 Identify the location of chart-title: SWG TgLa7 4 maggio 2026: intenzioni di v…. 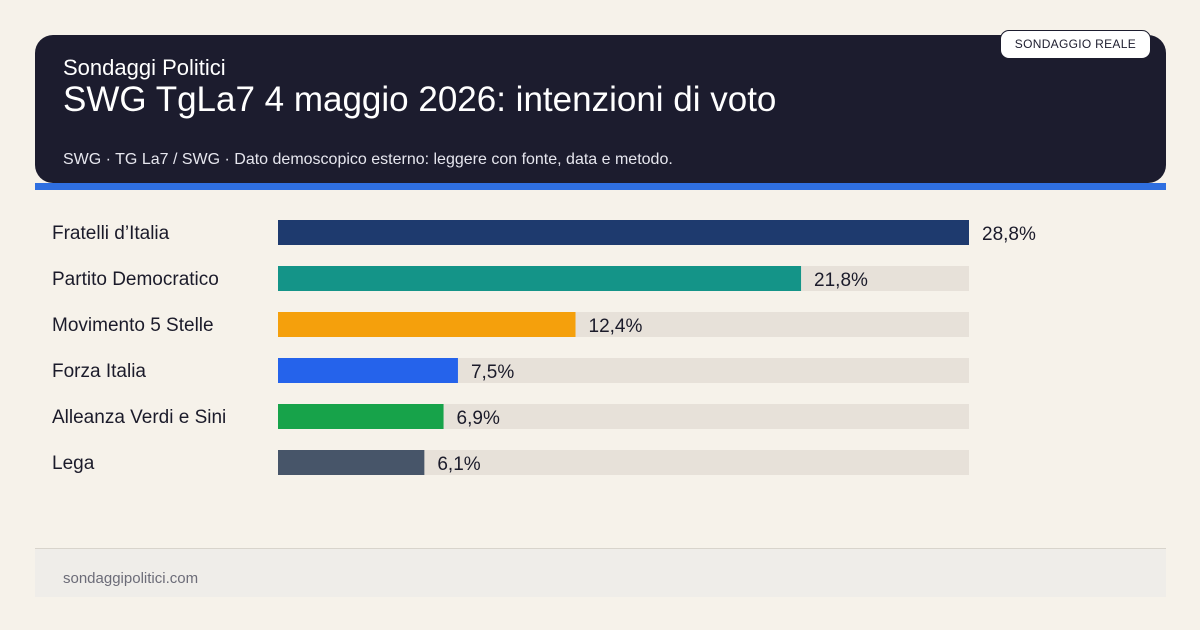
(420, 99).